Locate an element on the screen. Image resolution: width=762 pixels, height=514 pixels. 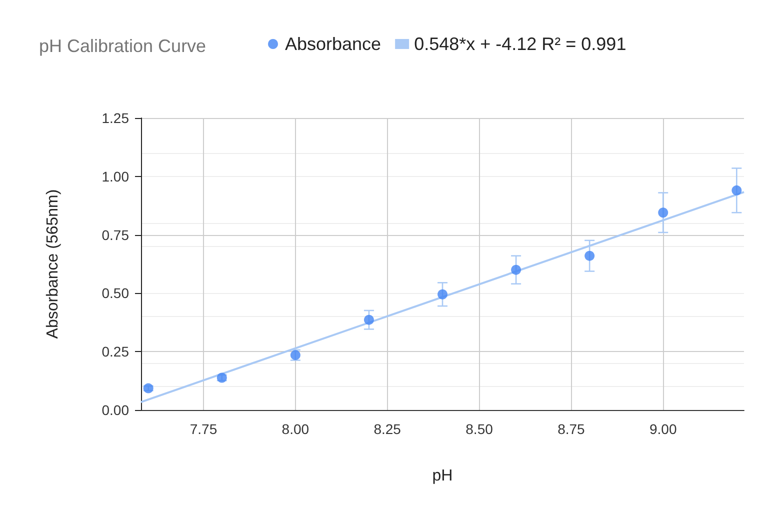
chart-title: pH Calibration Curve is located at coordinates (122, 46).